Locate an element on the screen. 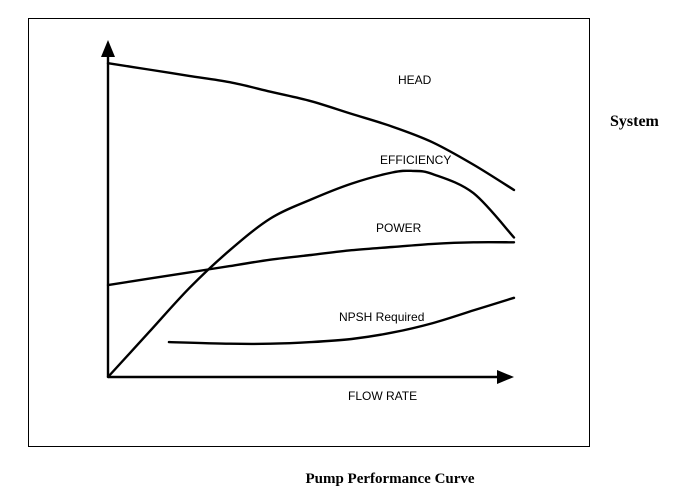 Image resolution: width=695 pixels, height=502 pixels. y-axis-arrowhead is located at coordinates (108, 48).